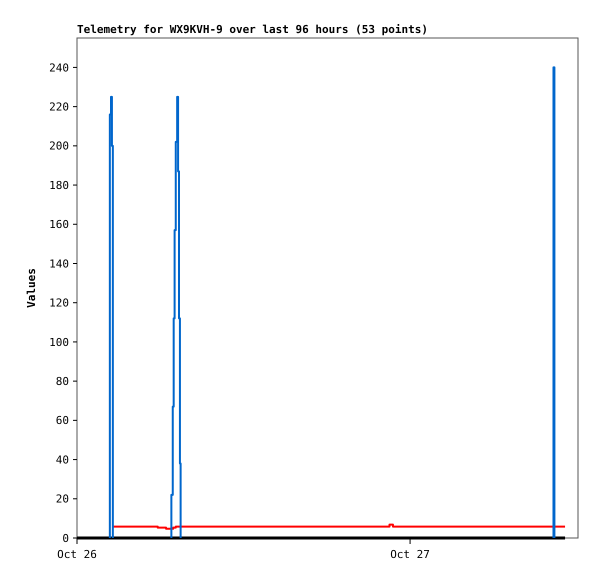 This screenshot has height=579, width=597. What do you see at coordinates (31, 288) in the screenshot?
I see `y-axis-title: Values` at bounding box center [31, 288].